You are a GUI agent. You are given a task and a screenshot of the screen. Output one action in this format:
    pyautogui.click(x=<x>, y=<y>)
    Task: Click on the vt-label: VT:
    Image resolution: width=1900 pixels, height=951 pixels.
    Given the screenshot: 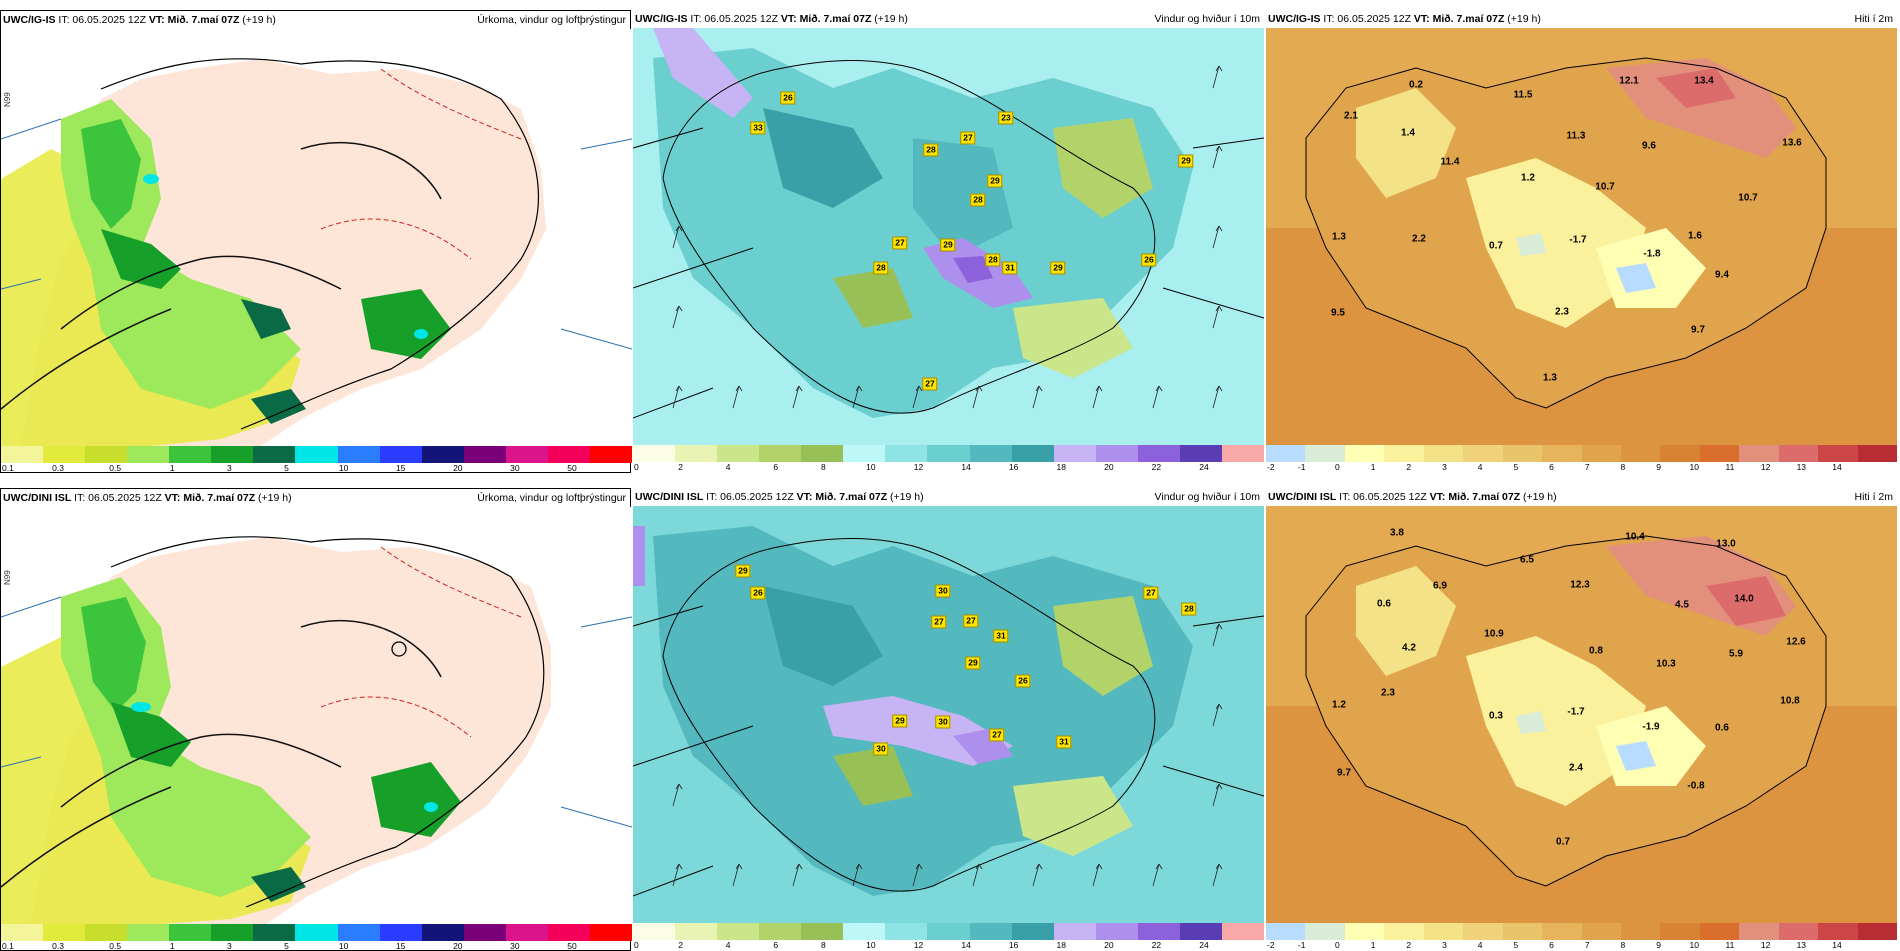 What is the action you would take?
    pyautogui.click(x=1421, y=19)
    